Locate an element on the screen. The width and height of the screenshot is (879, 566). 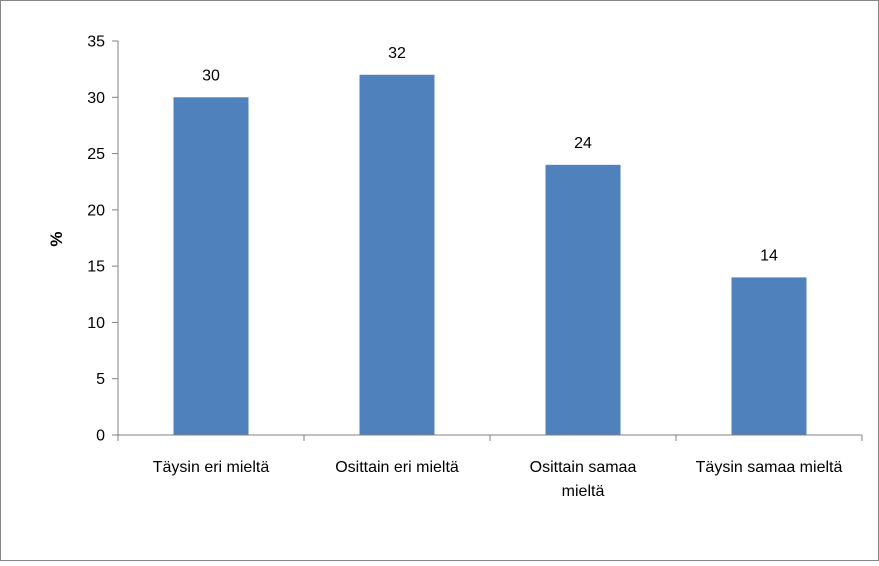
x-category-label: Täysin eri mieltä is located at coordinates (211, 467).